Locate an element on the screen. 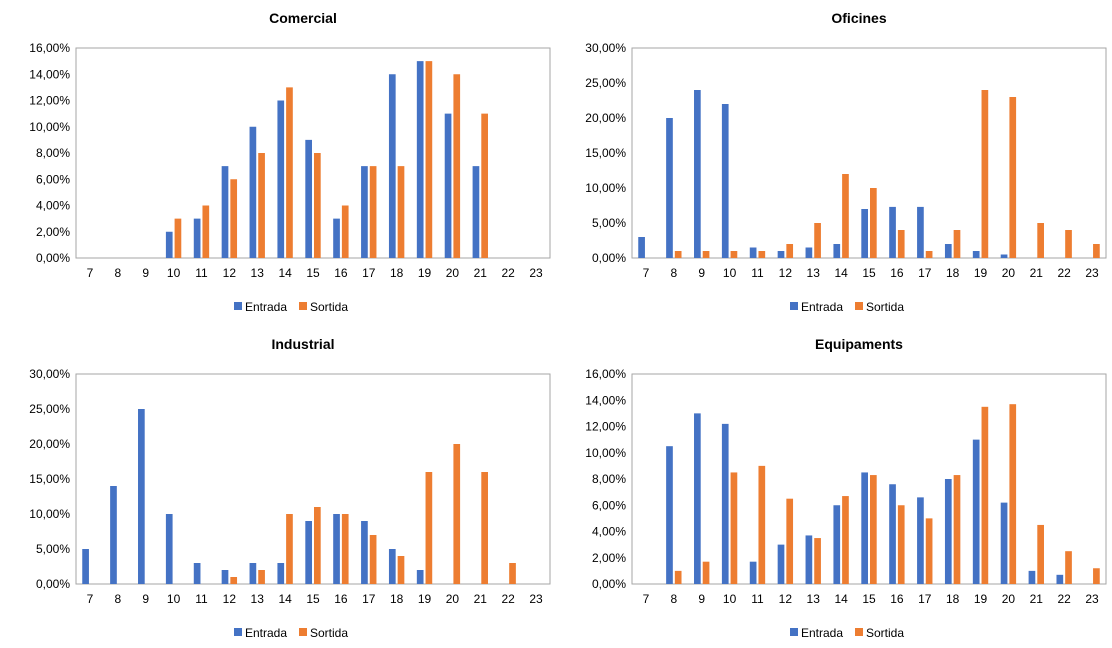 The image size is (1112, 648). y-tick-label: 4,00% is located at coordinates (609, 532).